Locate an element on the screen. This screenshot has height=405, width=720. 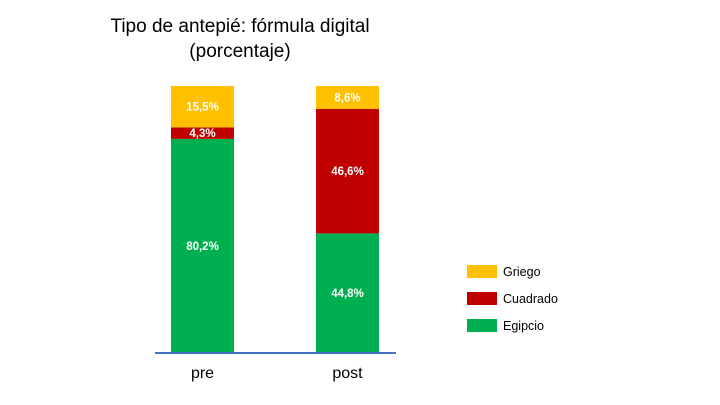
bar-egipcio-post is located at coordinates (347, 293).